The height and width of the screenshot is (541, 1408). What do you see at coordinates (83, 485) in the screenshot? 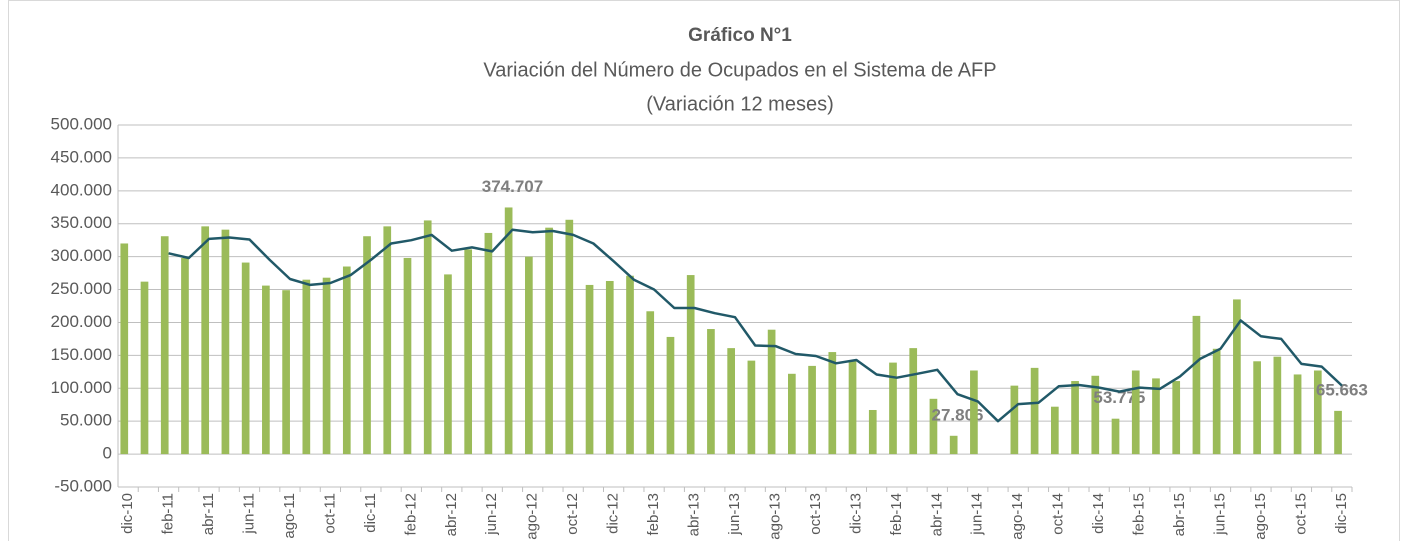
I see `y-tick-label: -50.000` at bounding box center [83, 485].